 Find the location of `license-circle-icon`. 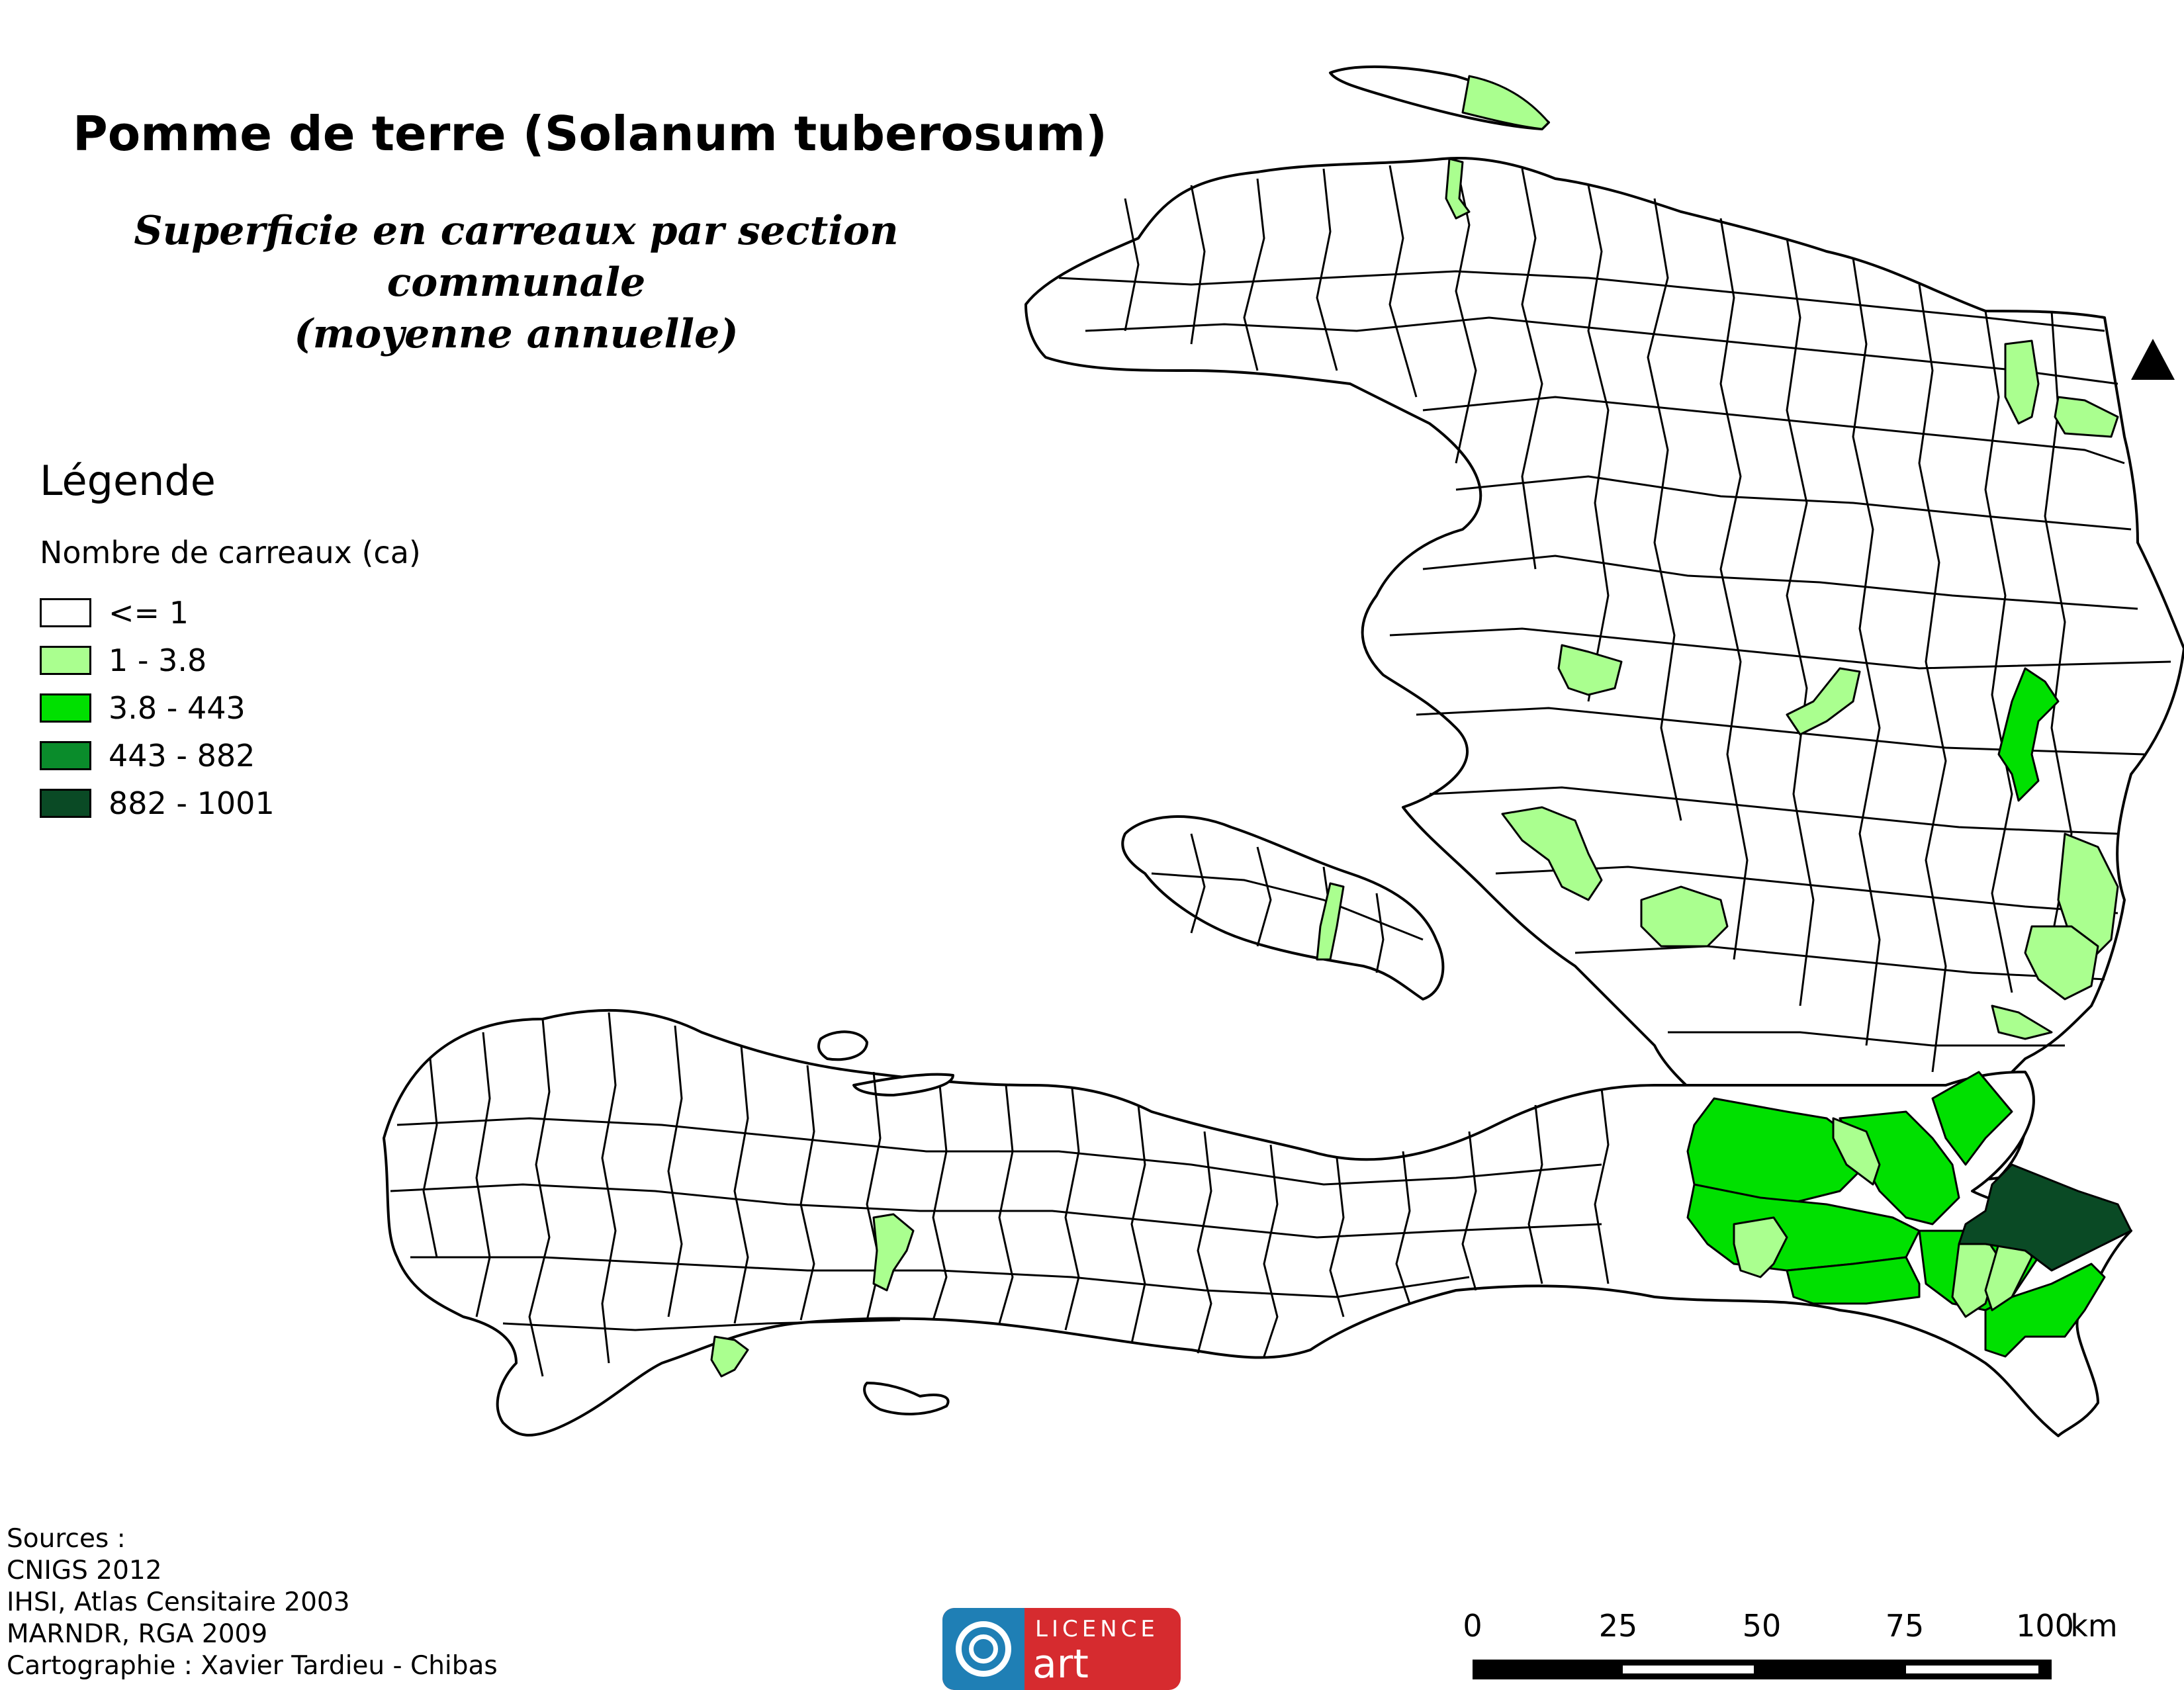

license-circle-icon is located at coordinates (983, 1649).